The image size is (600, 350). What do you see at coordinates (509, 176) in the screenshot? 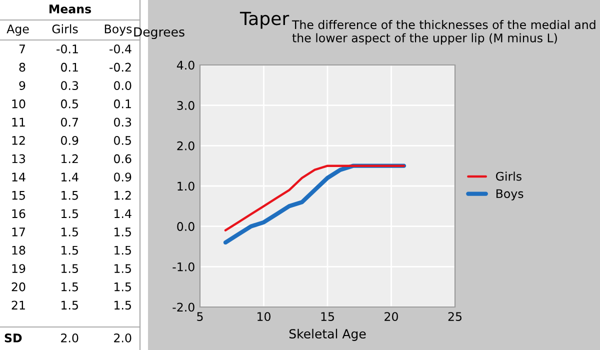
I see `legend-label: Girls` at bounding box center [509, 176].